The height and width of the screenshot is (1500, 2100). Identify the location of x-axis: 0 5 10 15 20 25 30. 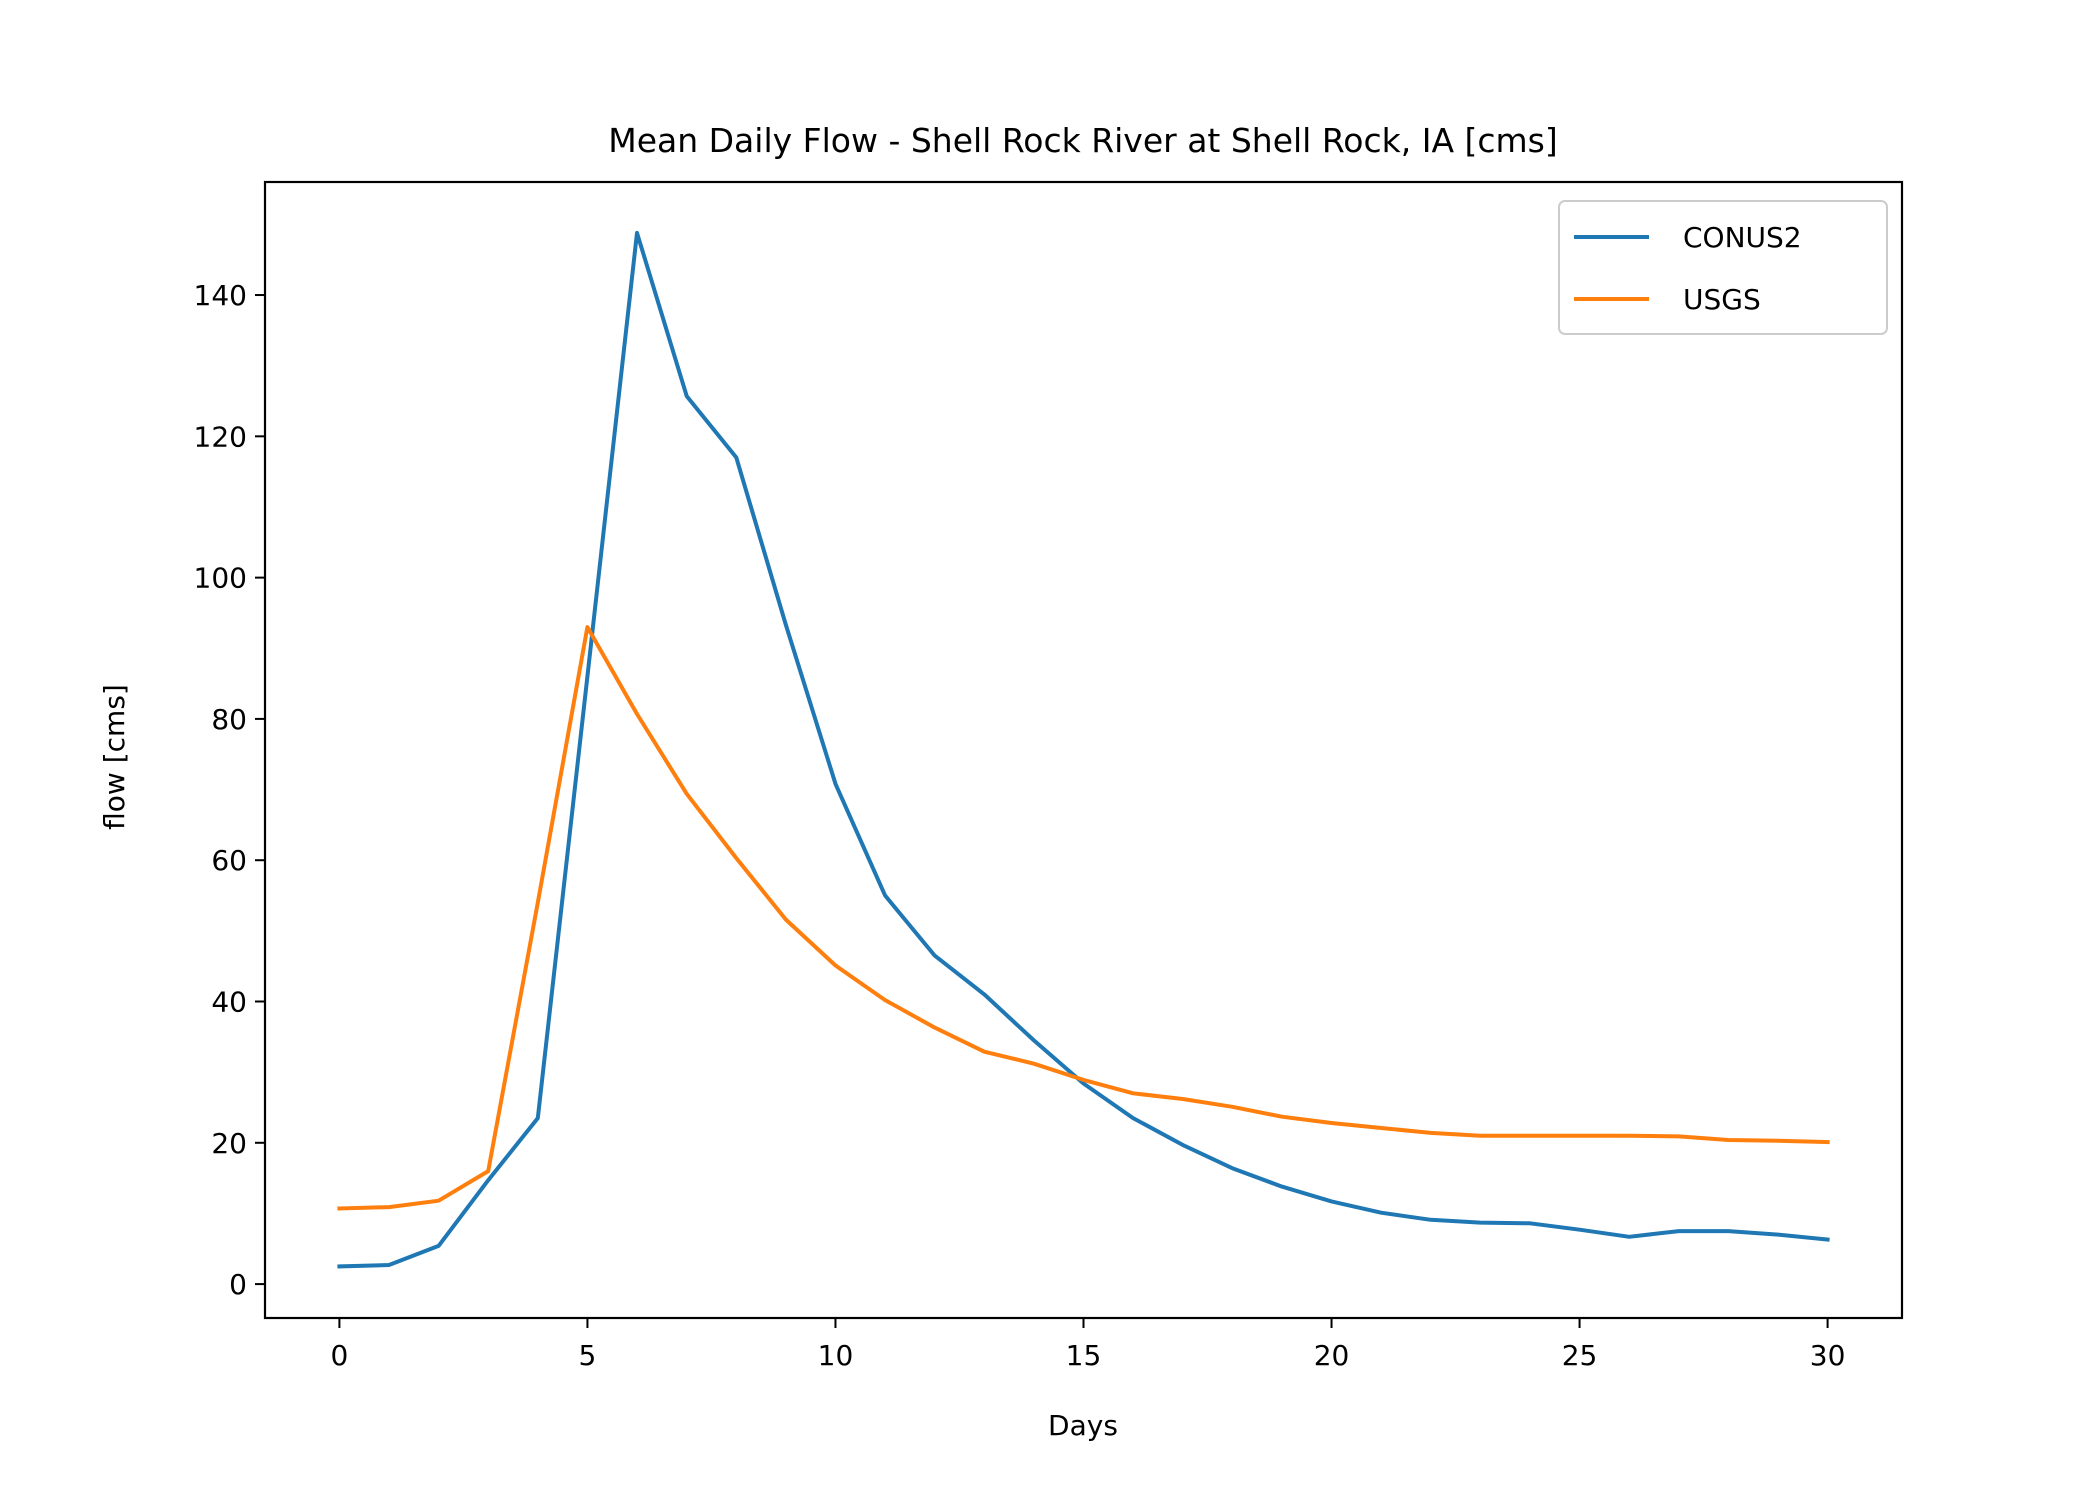
(1087, 1345).